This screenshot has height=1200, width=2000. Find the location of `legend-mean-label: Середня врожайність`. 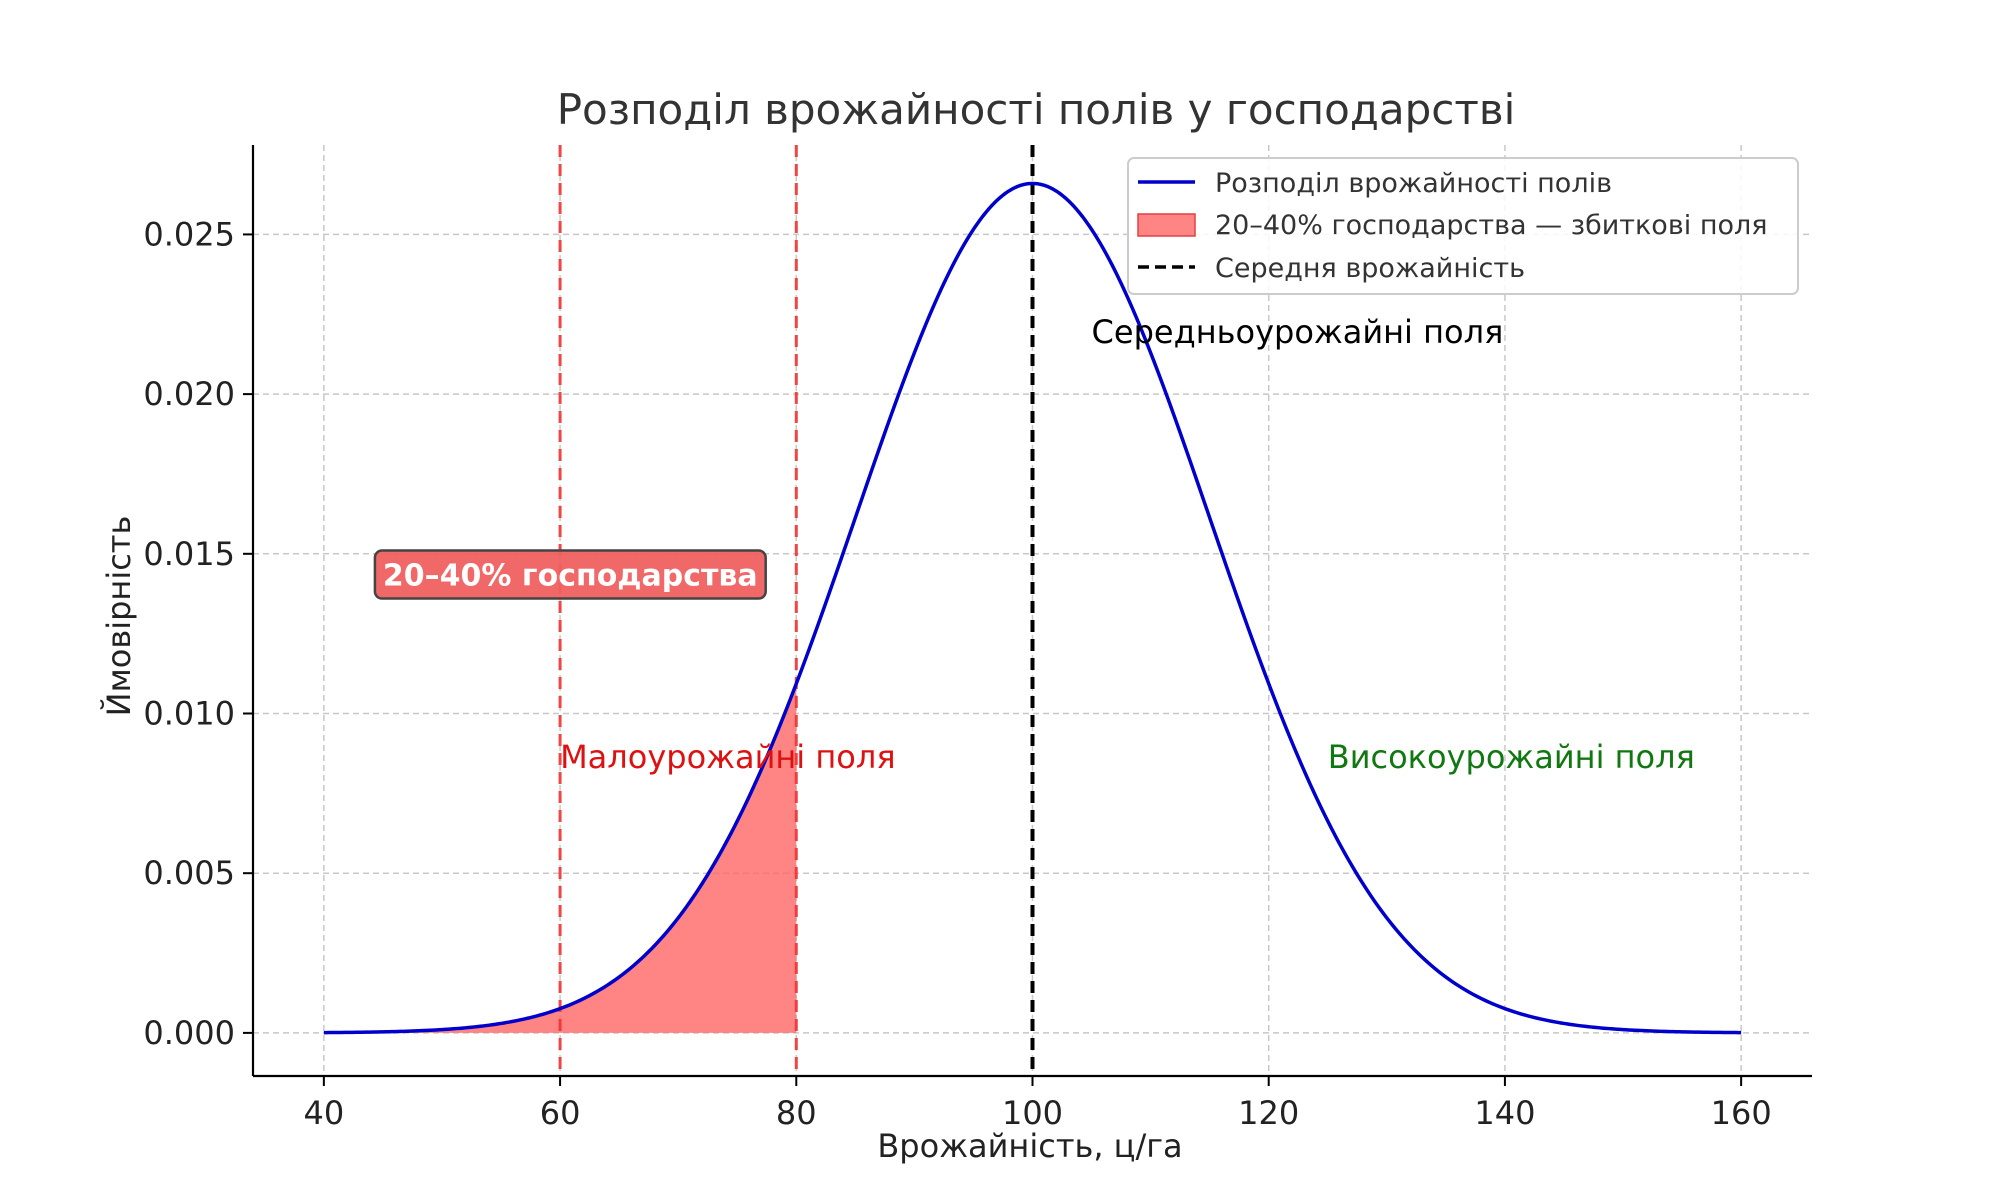

legend-mean-label: Середня врожайність is located at coordinates (1370, 268).